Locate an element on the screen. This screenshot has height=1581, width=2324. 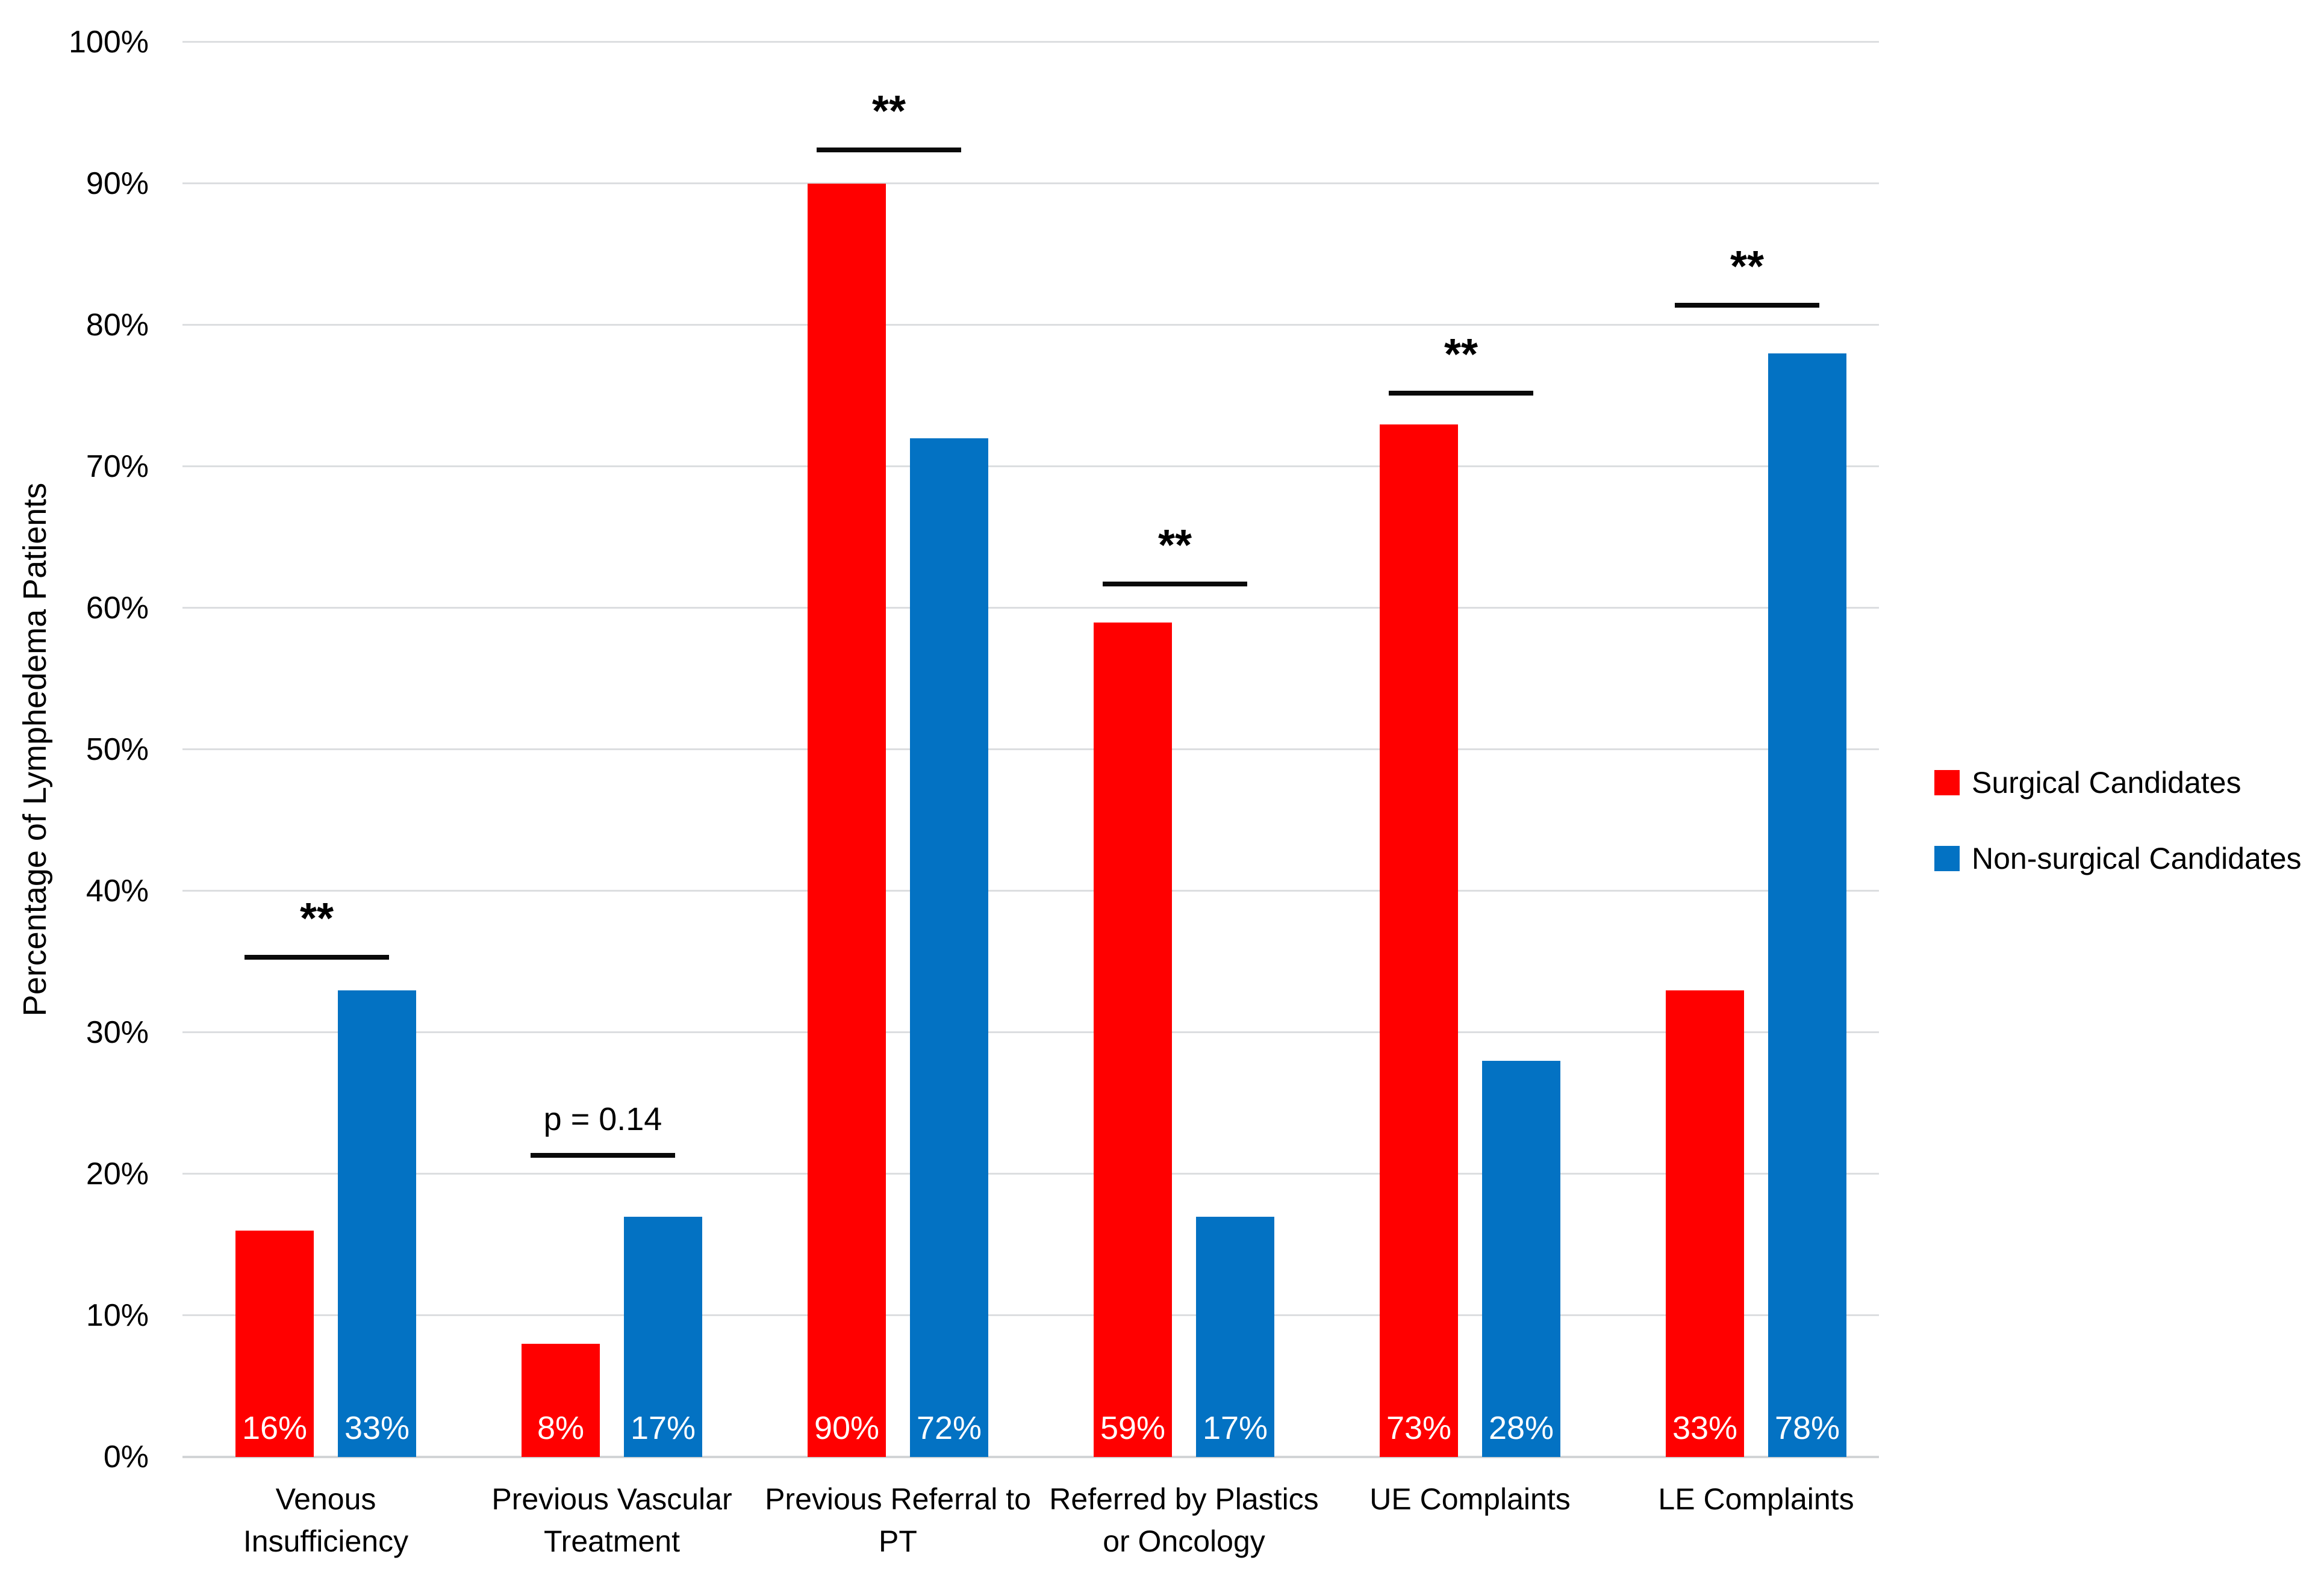
surgical-bar: 16% is located at coordinates (274, 1344).